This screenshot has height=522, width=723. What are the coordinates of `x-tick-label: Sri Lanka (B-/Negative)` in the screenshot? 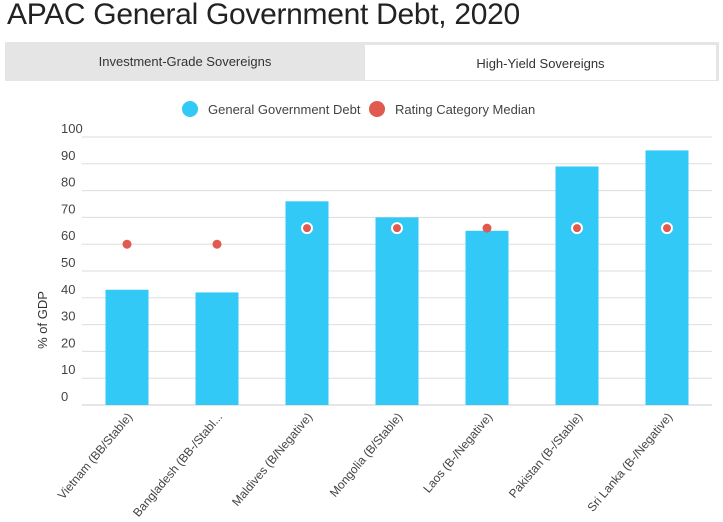 It's located at (629, 462).